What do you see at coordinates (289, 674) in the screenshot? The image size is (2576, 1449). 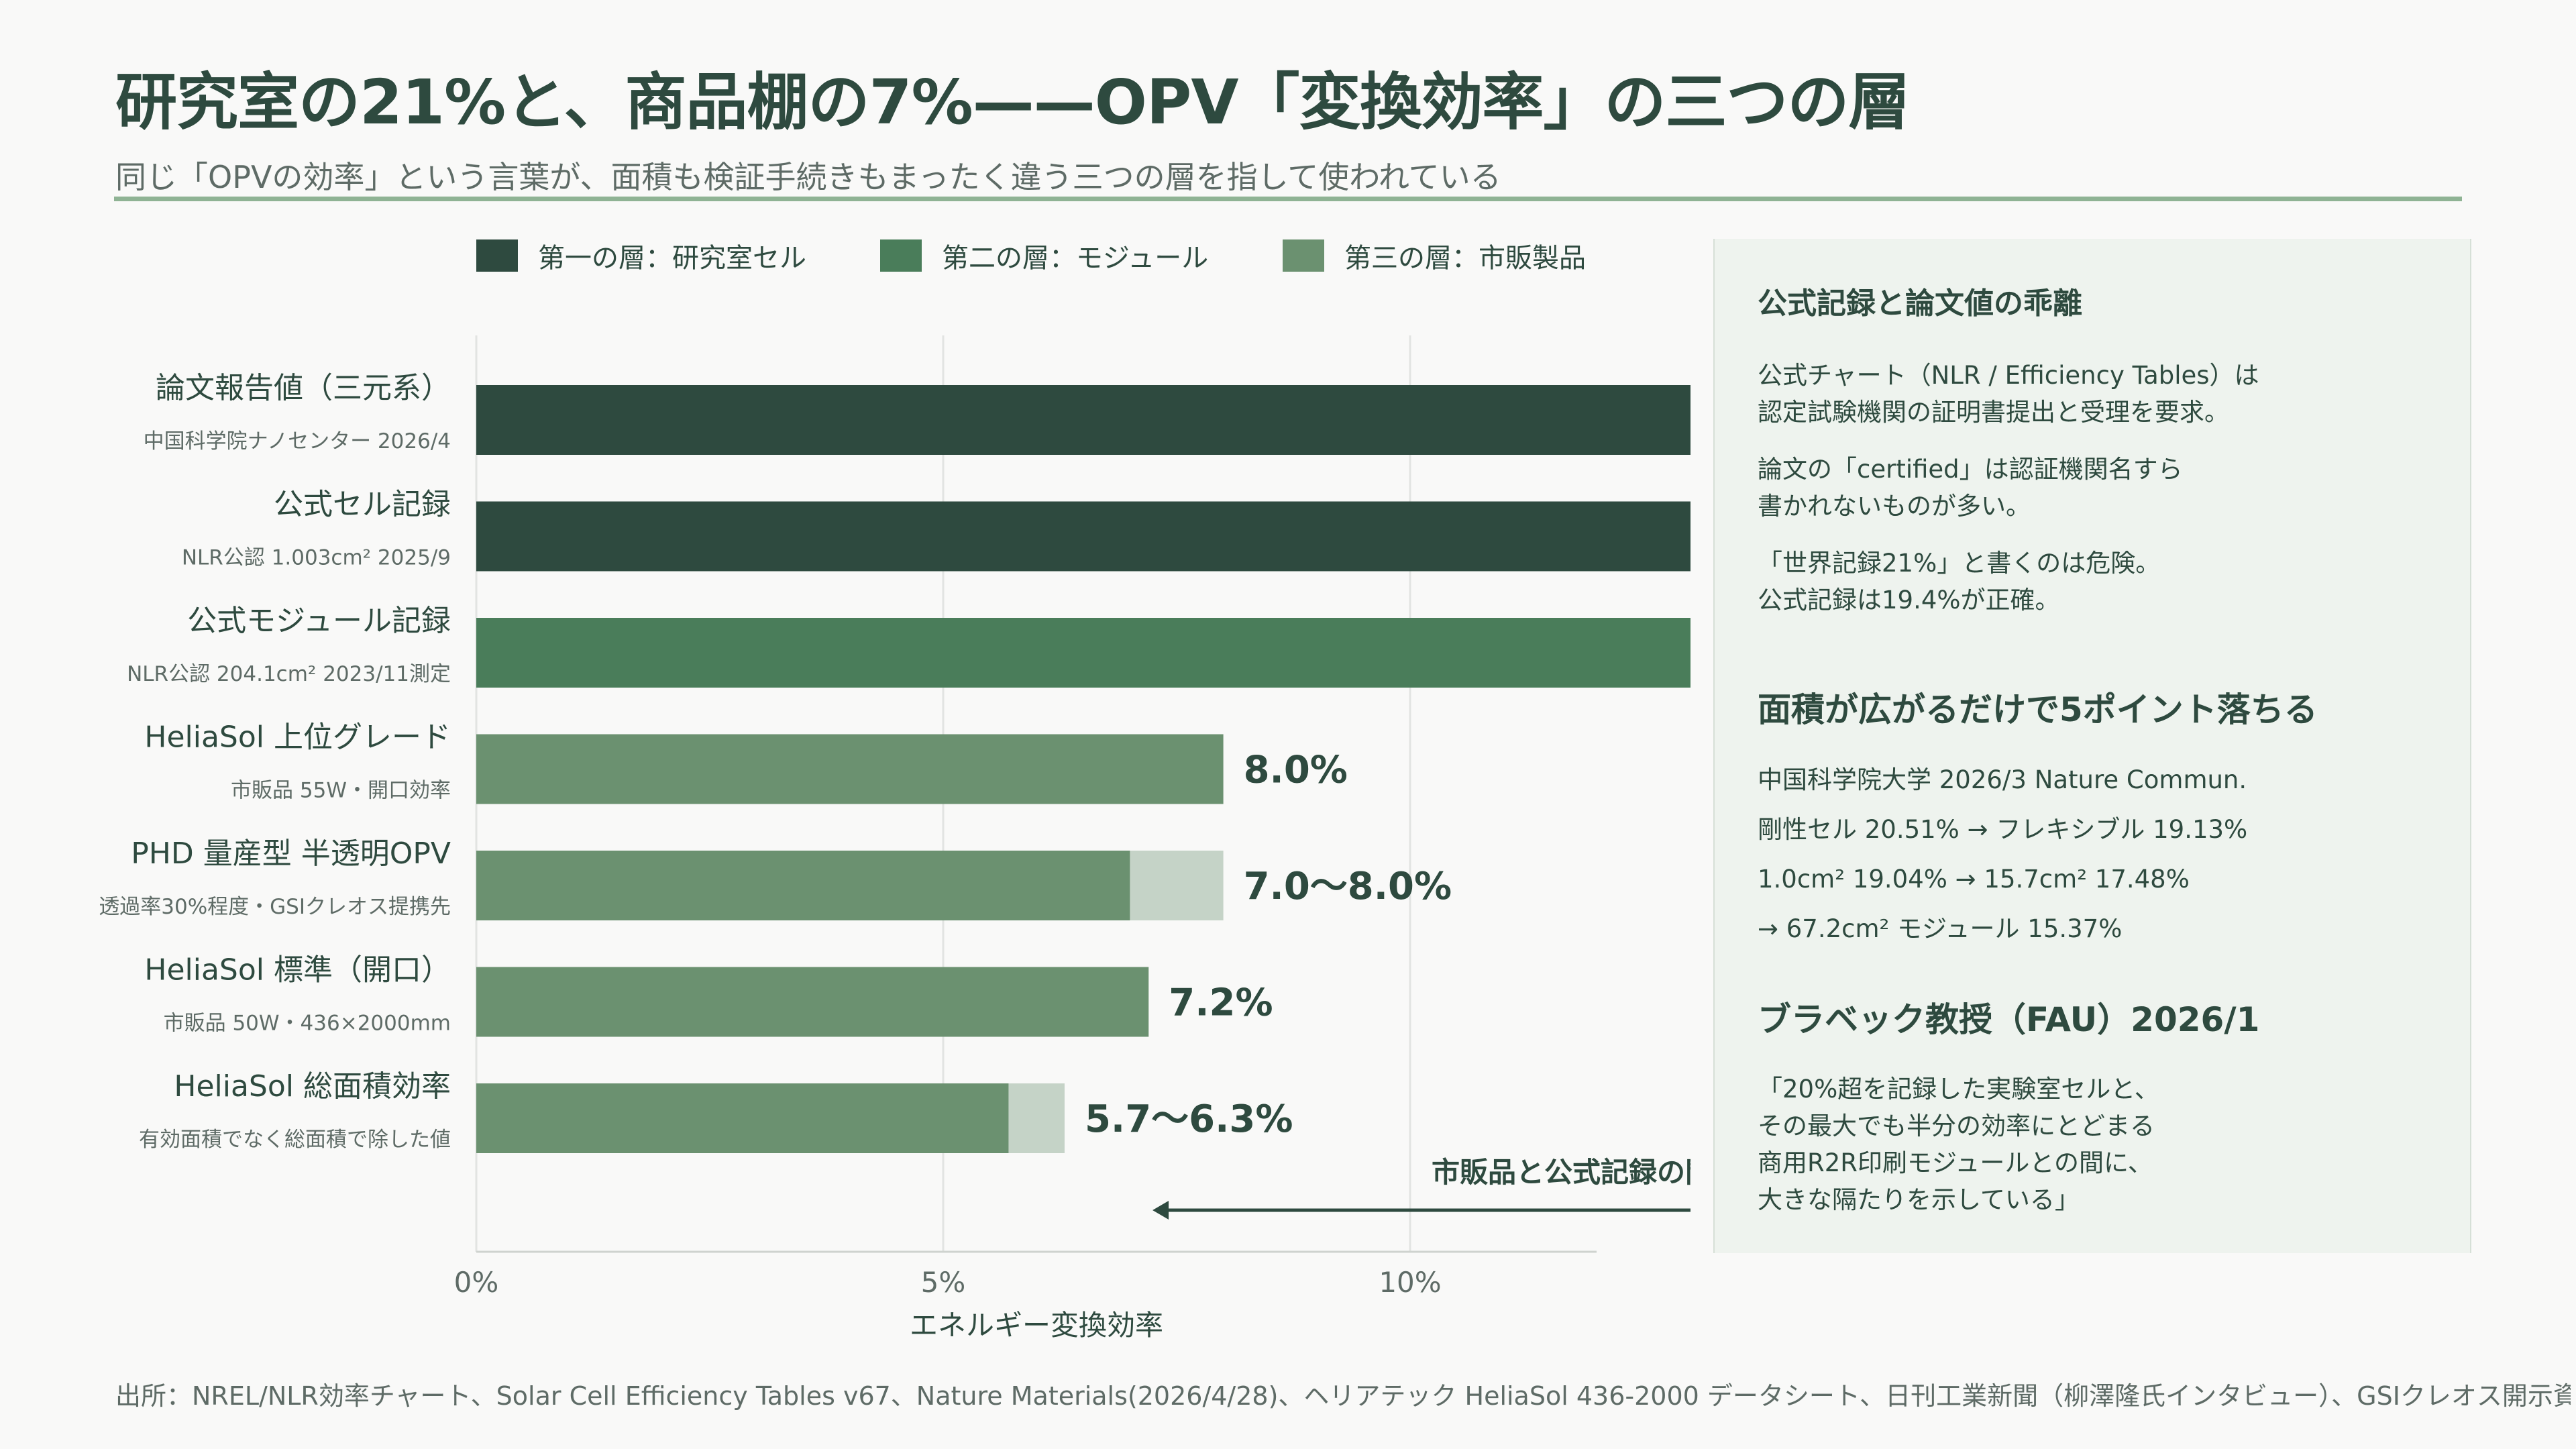 I see `category-sublabel: NLR公認 204.1cm² 2023/11測定` at bounding box center [289, 674].